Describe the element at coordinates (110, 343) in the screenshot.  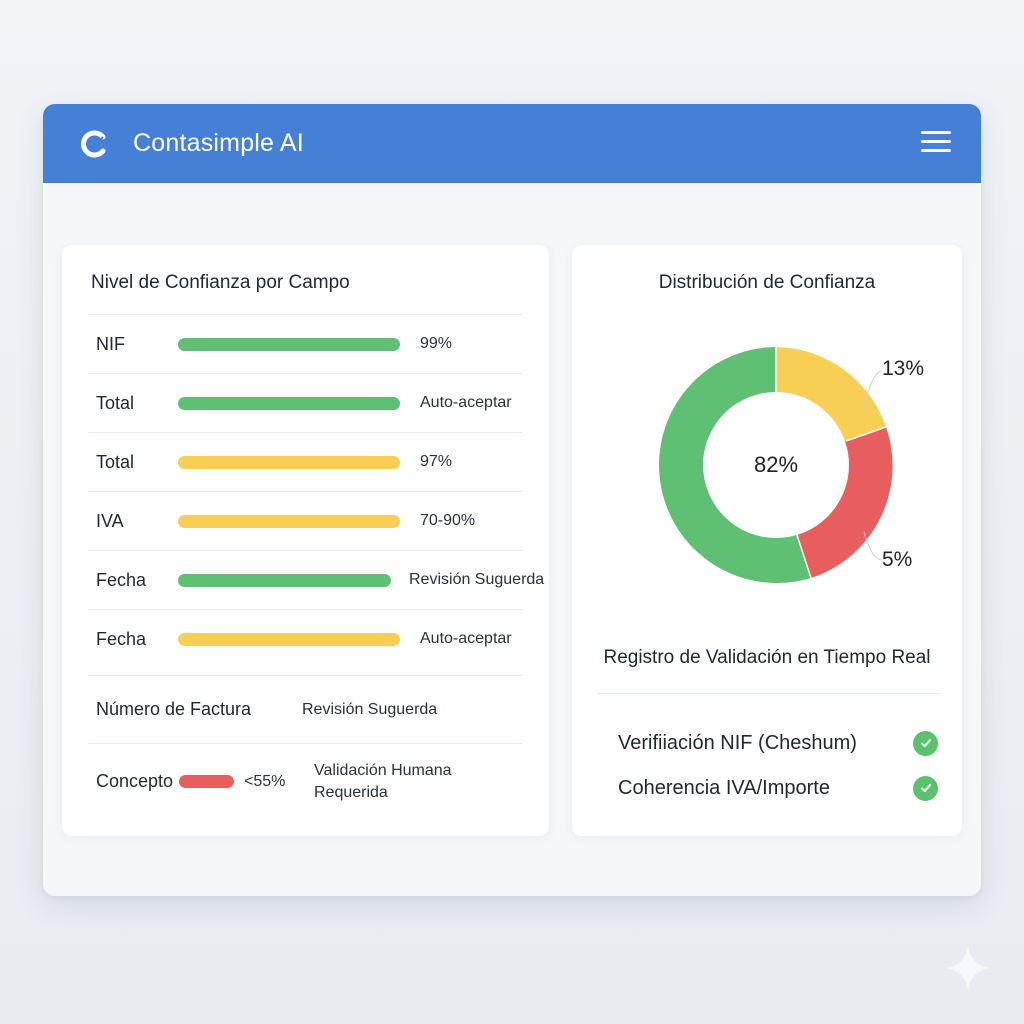
I see `field-label: NIF` at that location.